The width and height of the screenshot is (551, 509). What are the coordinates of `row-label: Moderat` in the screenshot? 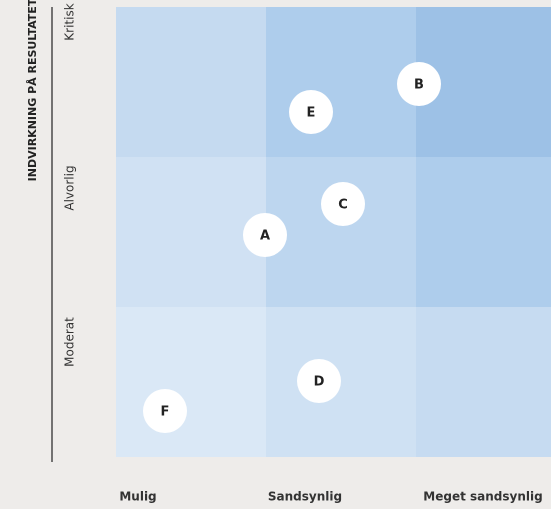 It's located at (70, 342).